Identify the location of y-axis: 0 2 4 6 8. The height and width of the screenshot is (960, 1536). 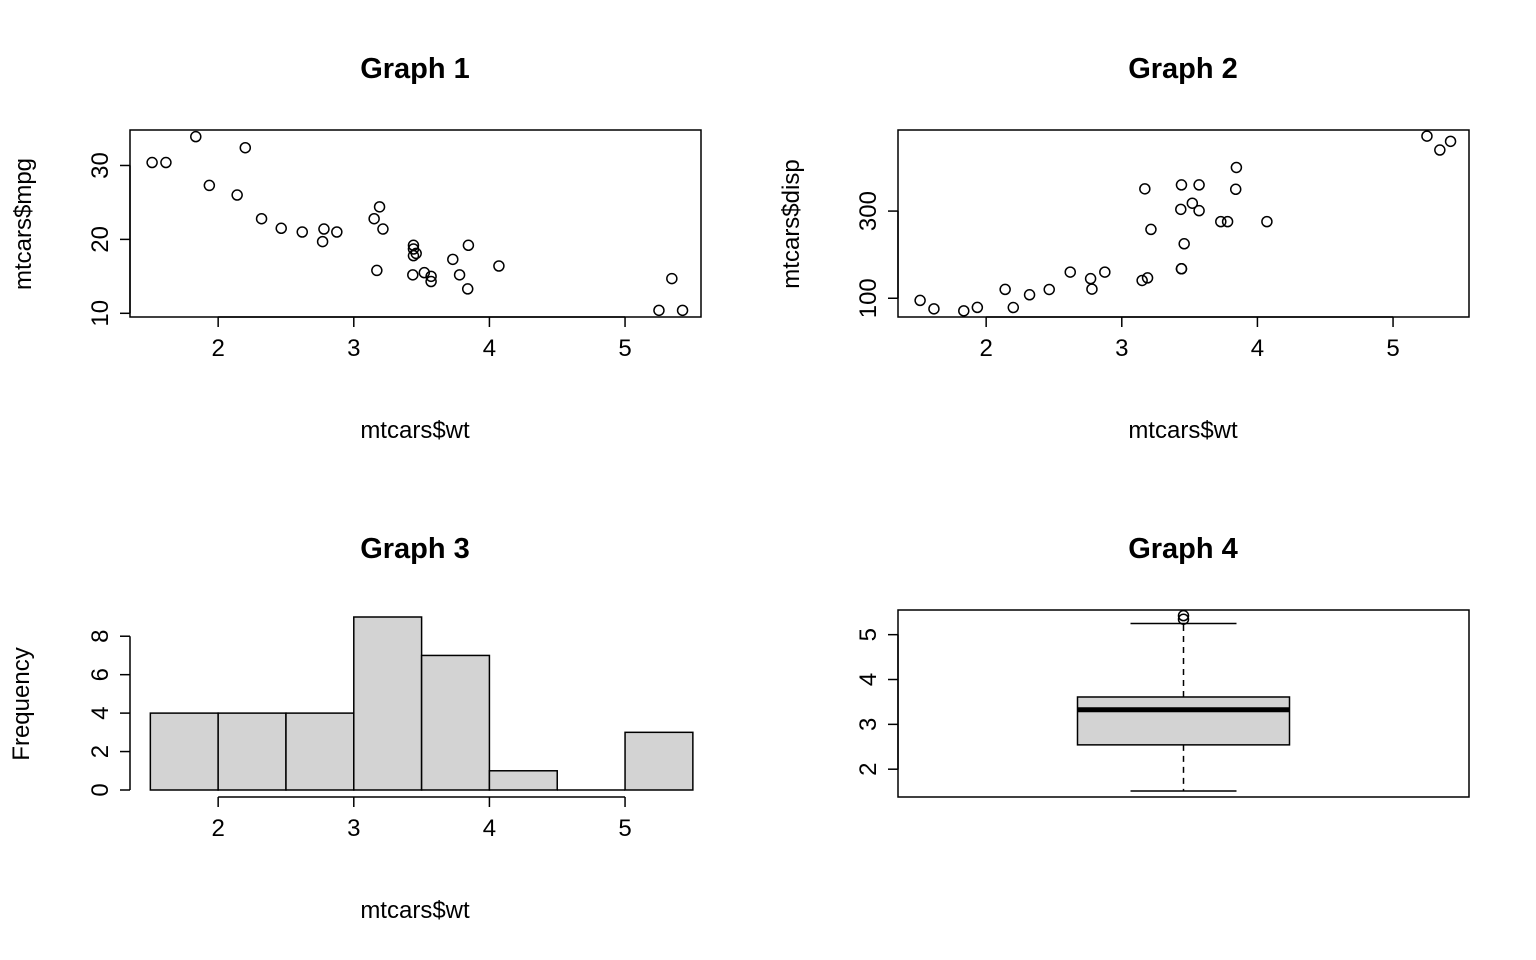
(109, 713).